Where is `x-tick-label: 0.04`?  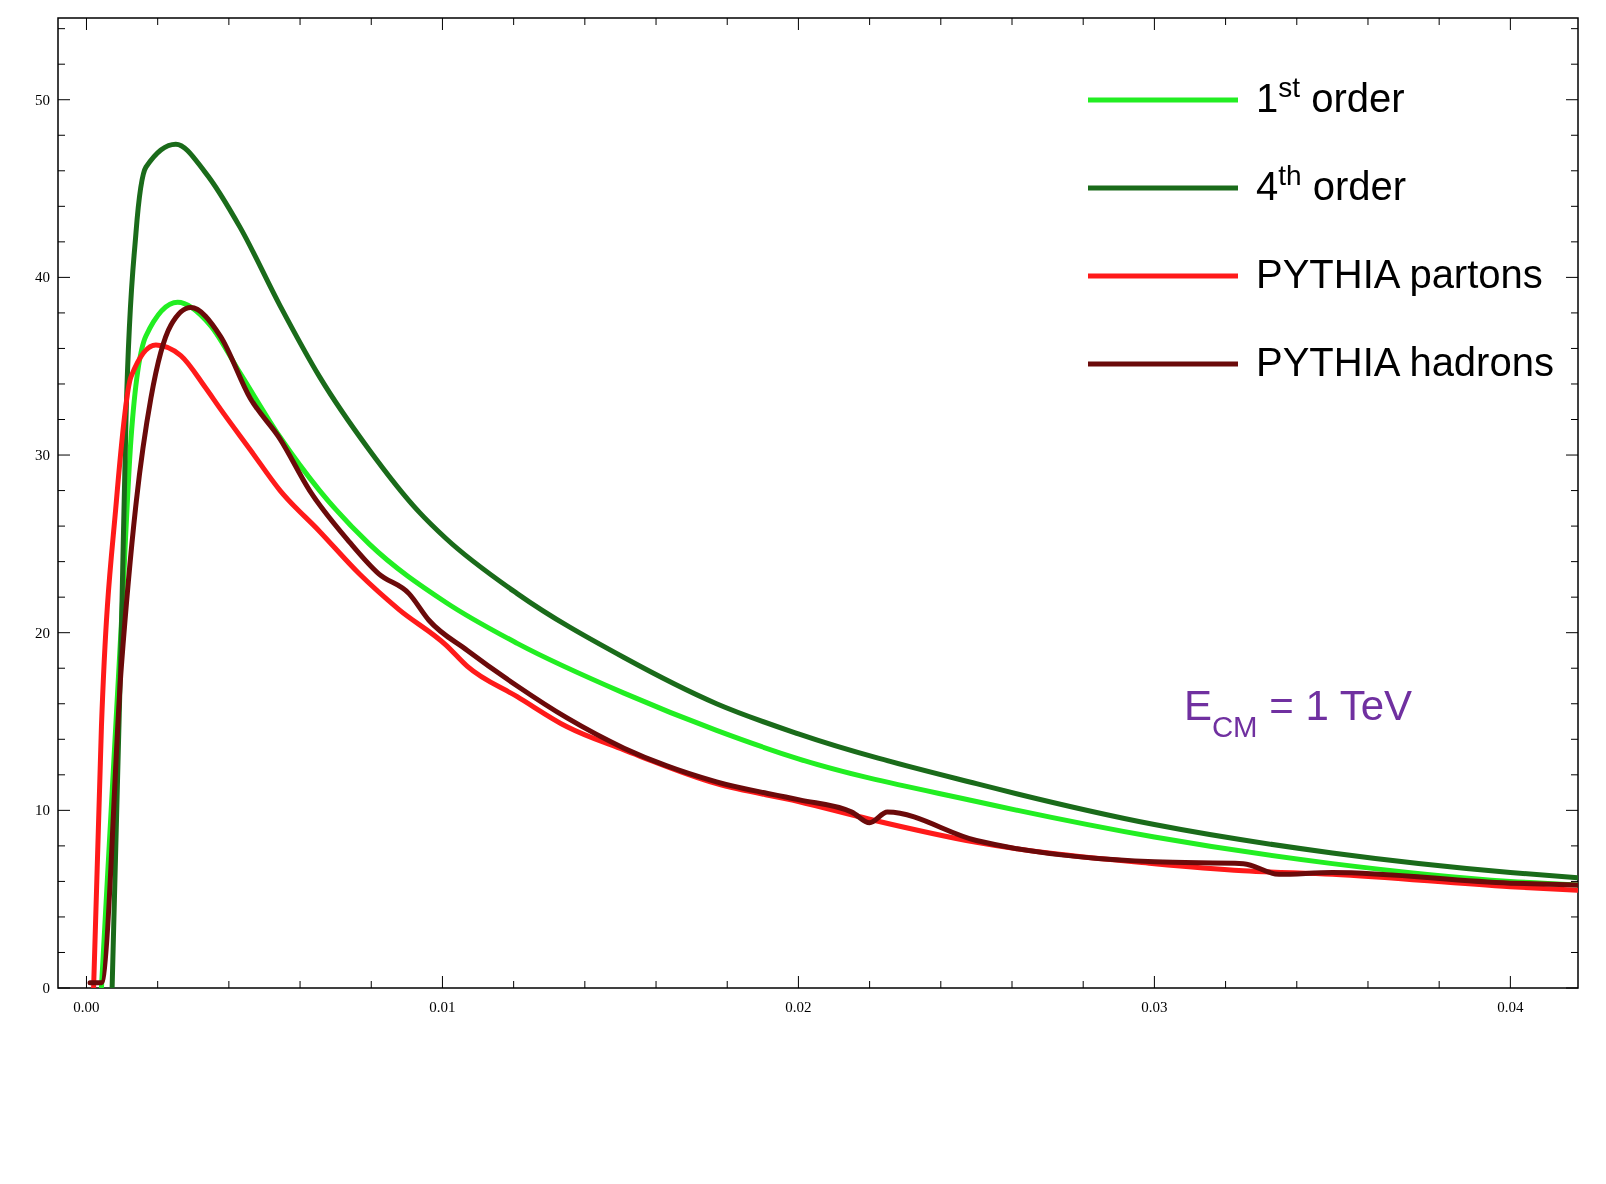
x-tick-label: 0.04 is located at coordinates (1510, 1007).